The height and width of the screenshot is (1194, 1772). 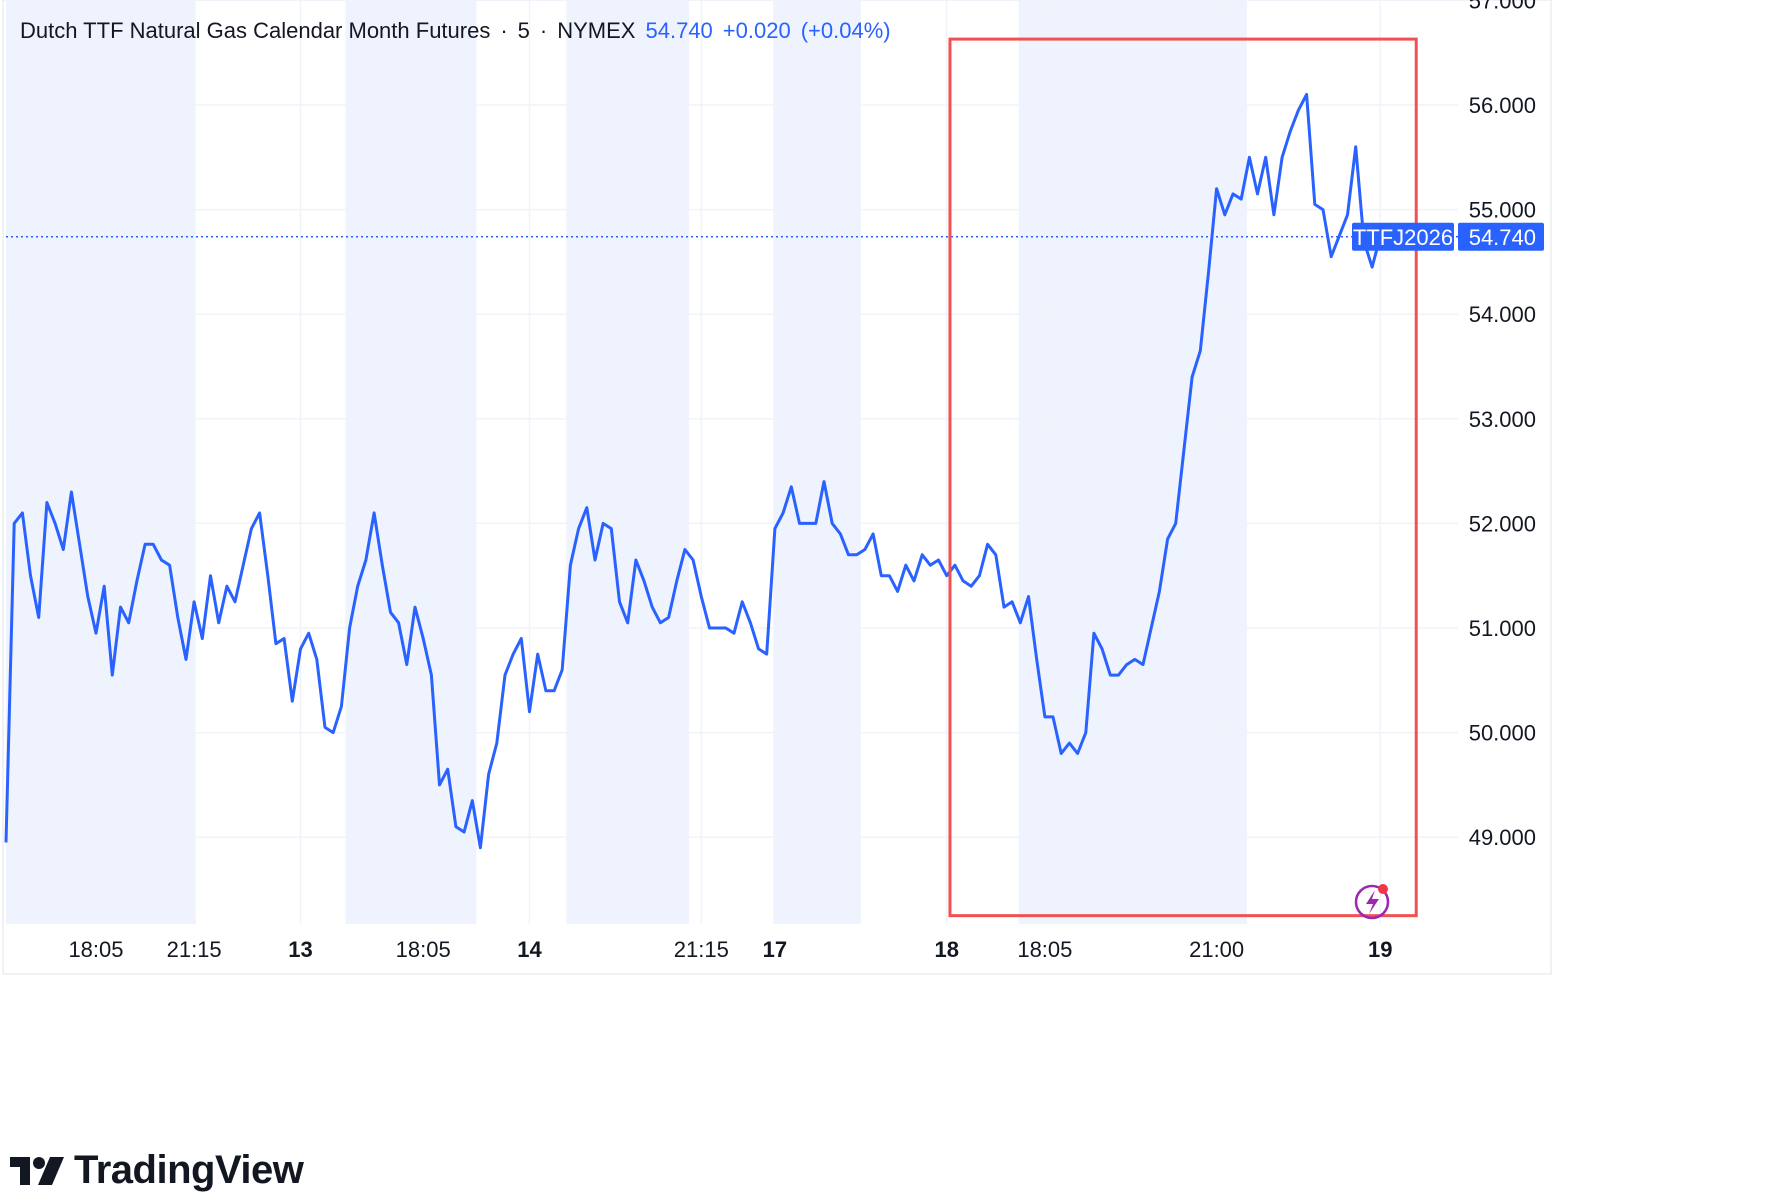 I want to click on price-tag: 54.740, so click(x=1502, y=237).